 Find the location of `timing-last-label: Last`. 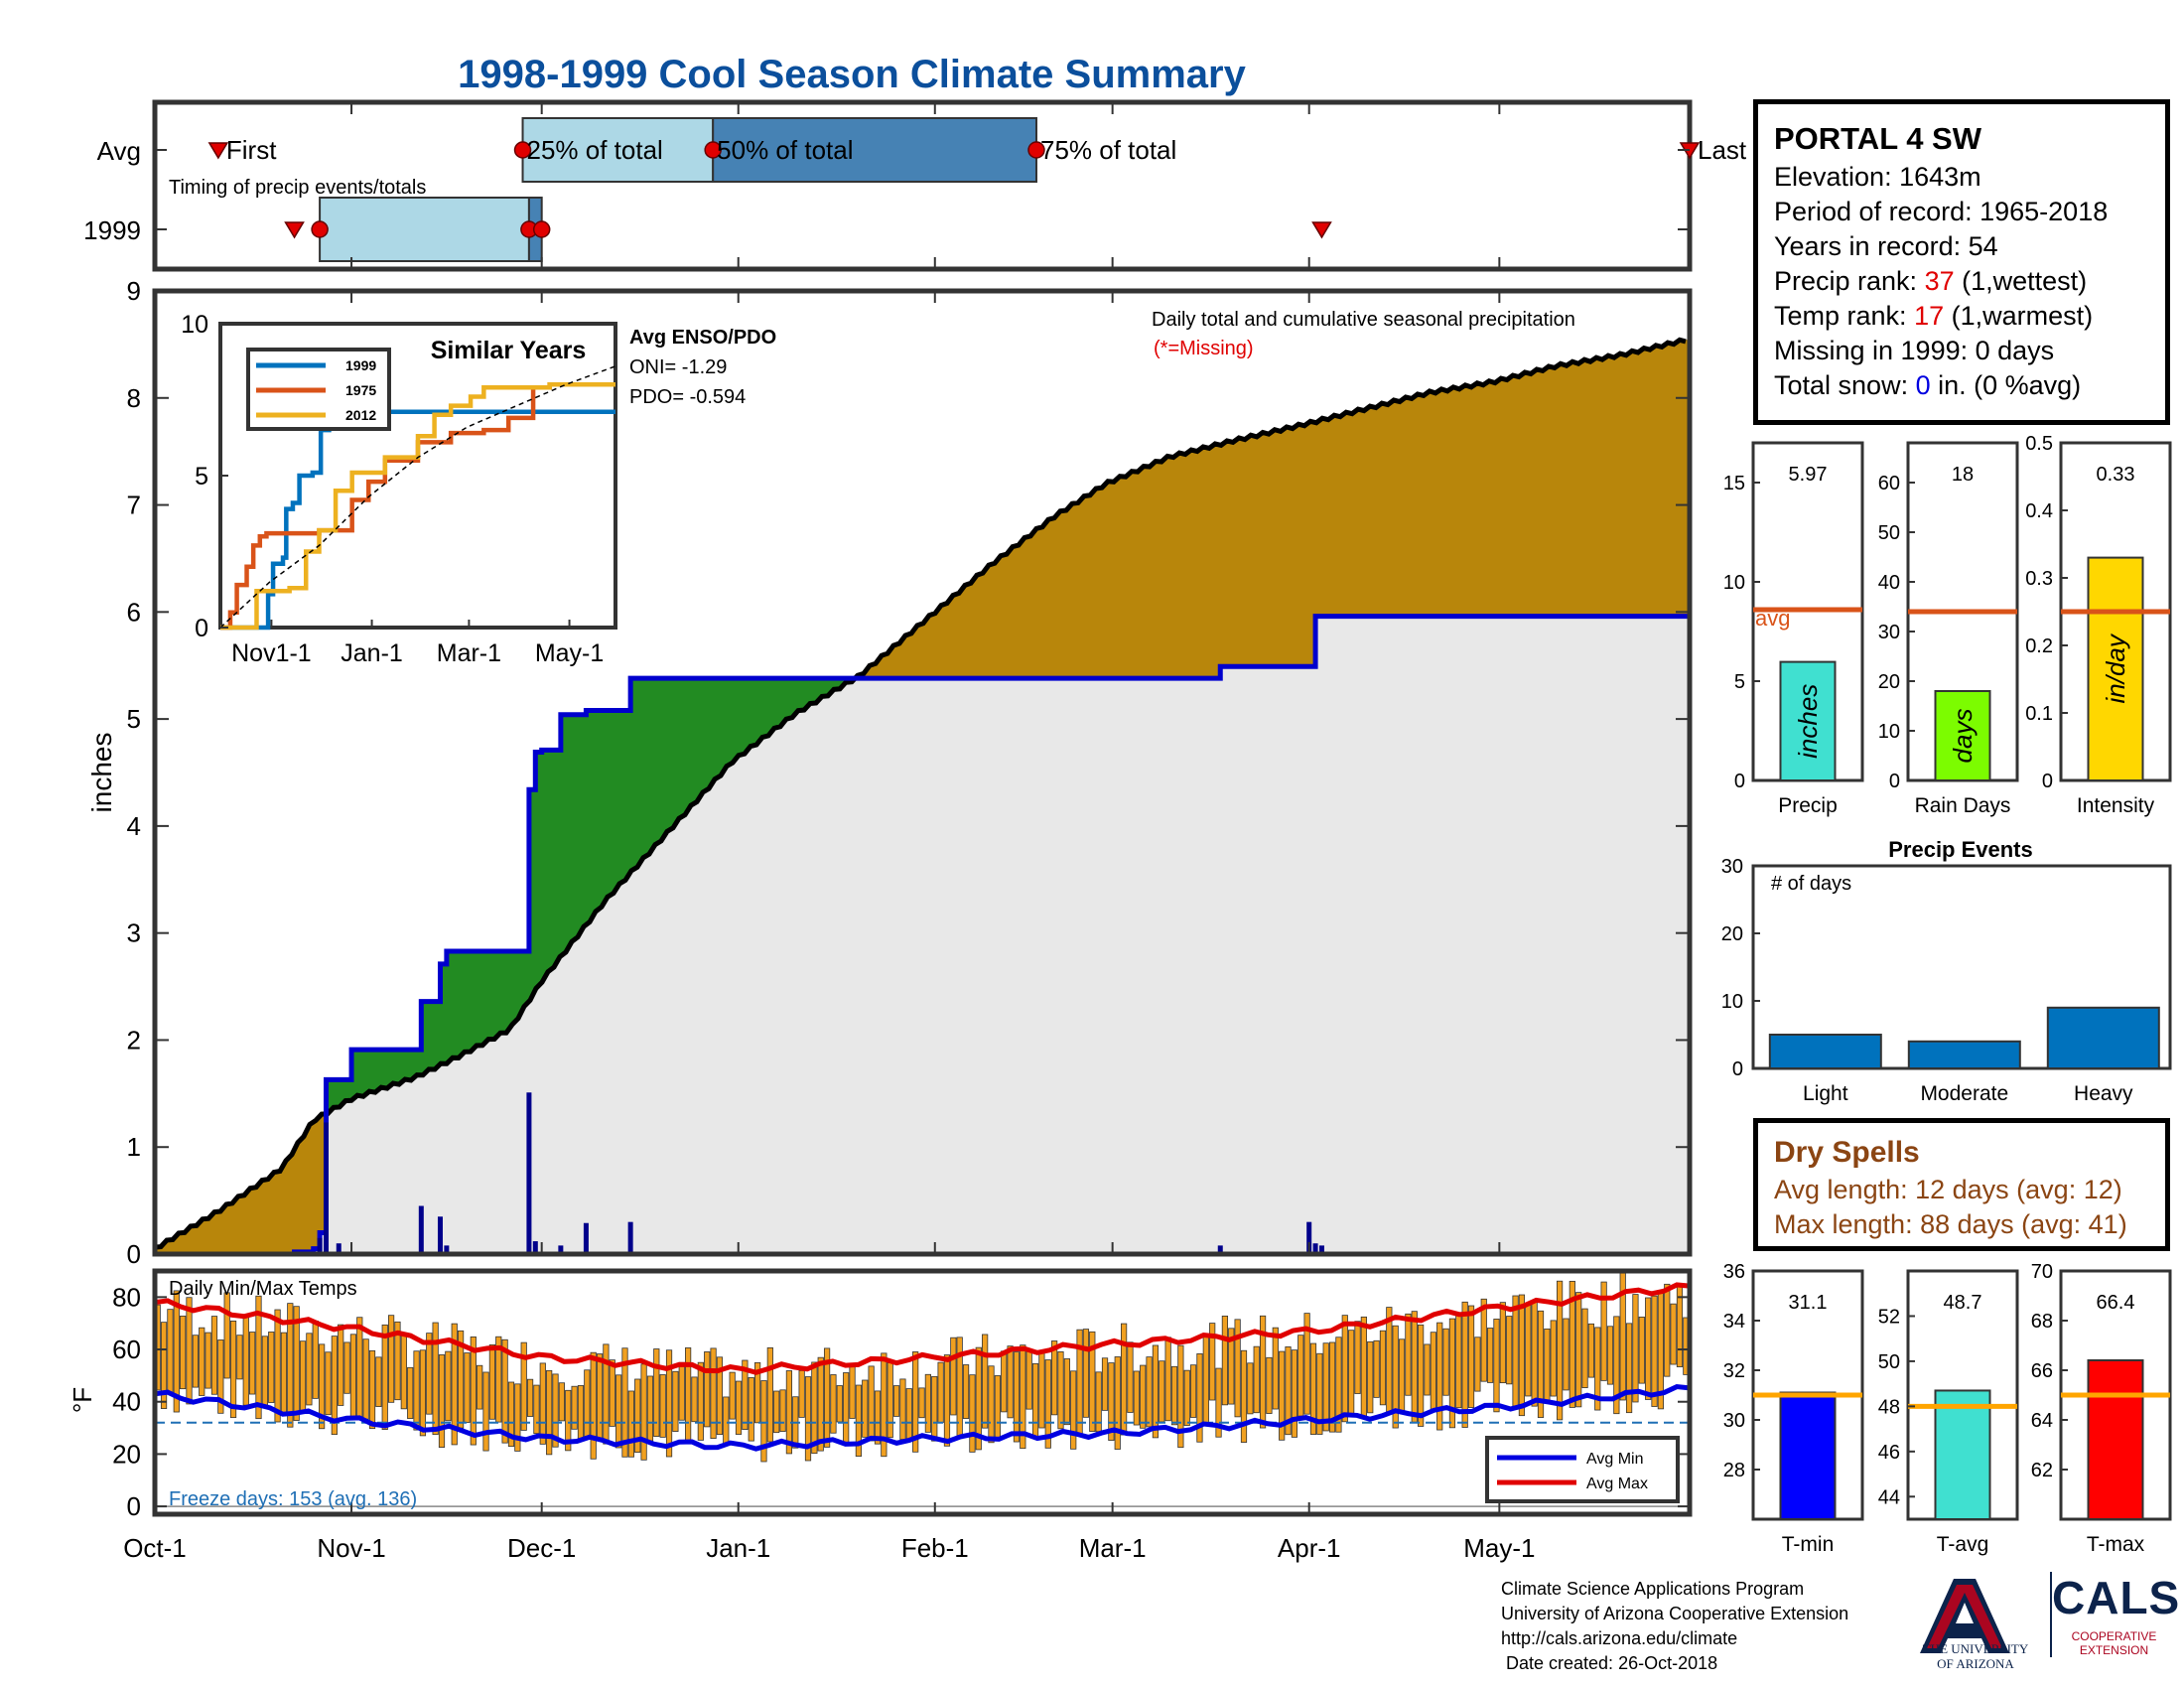

timing-last-label: Last is located at coordinates (1722, 150).